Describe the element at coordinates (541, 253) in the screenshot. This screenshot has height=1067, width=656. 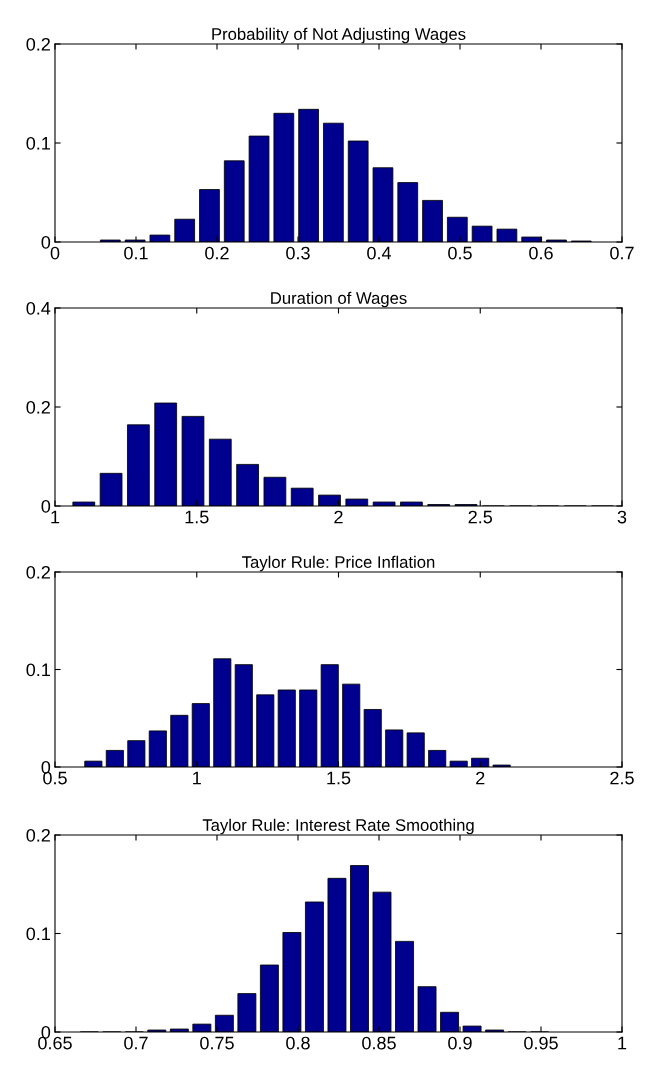
I see `x-tick-label: 0.6` at that location.